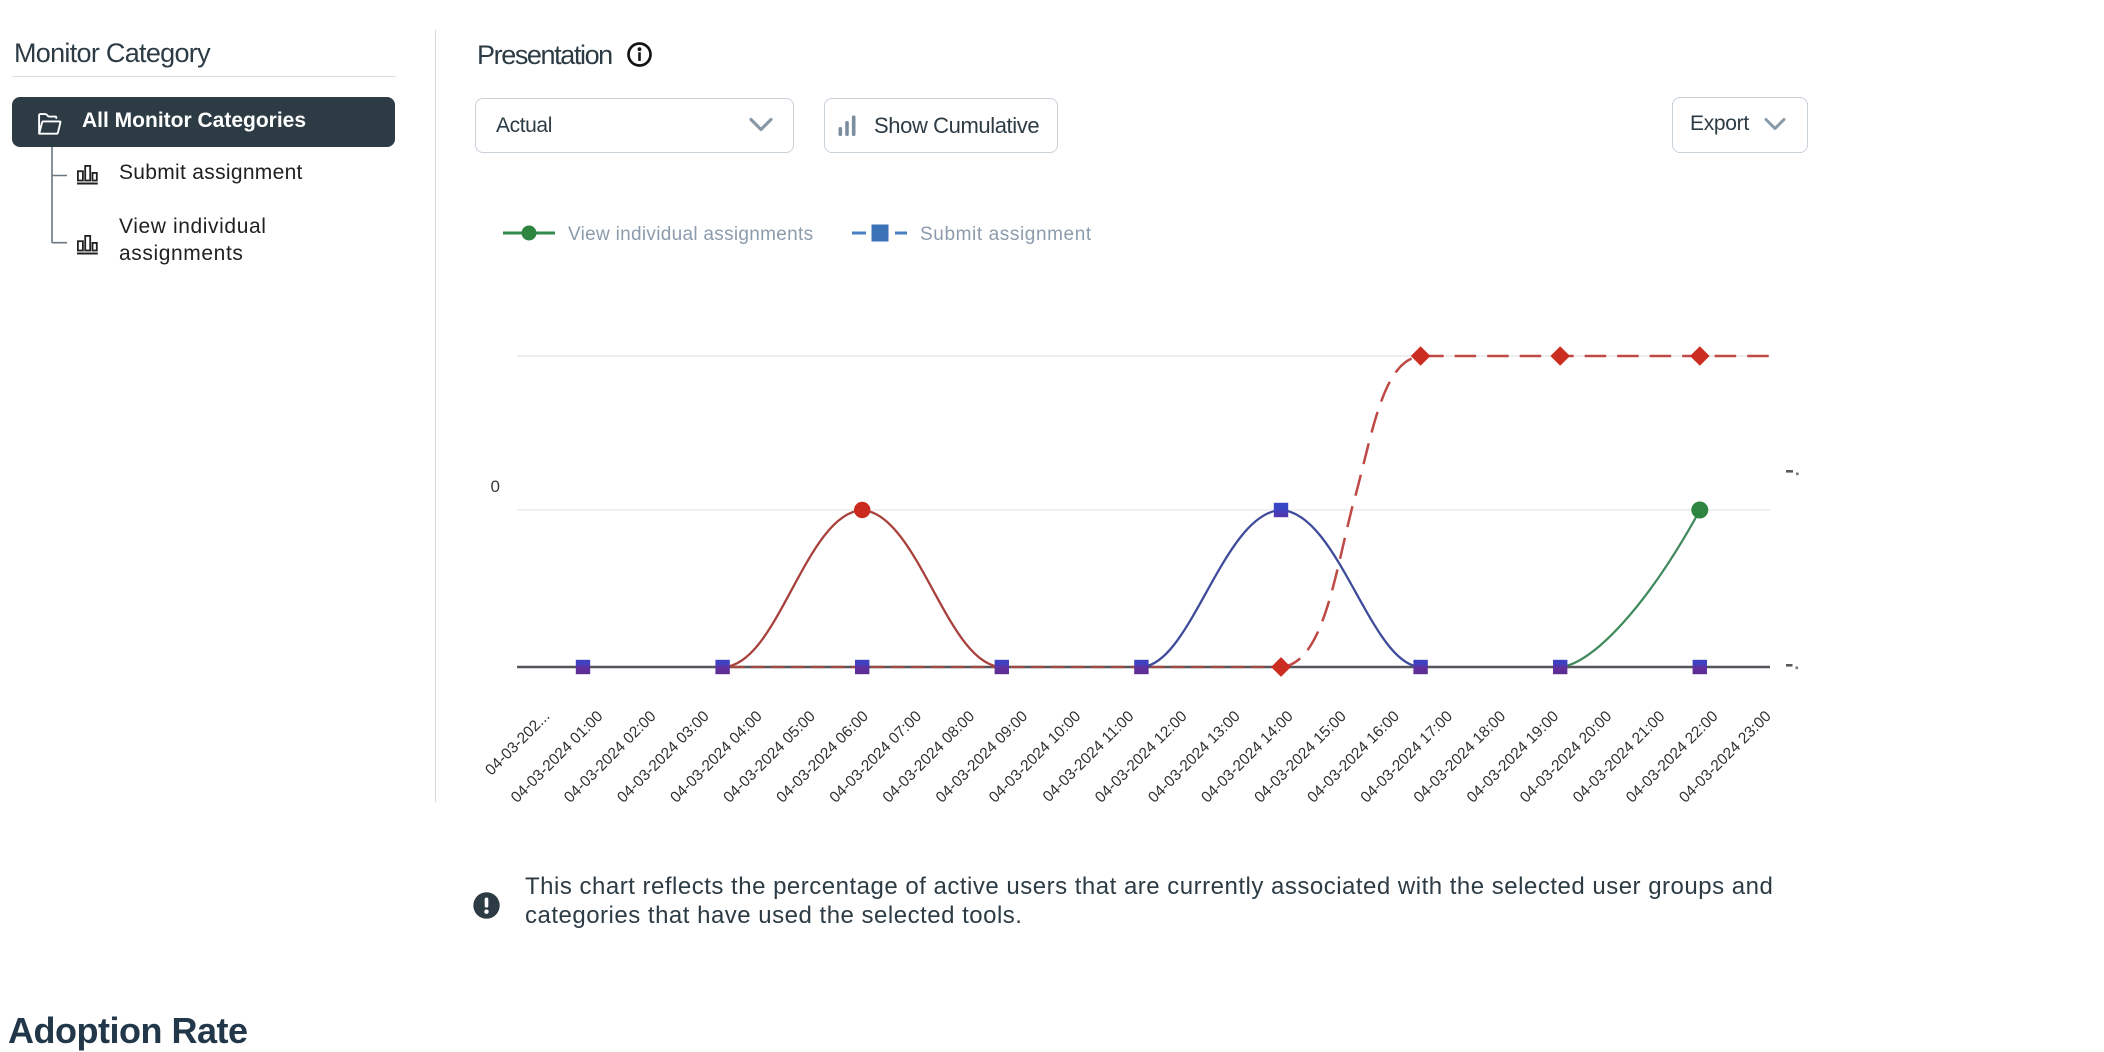 This screenshot has width=2104, height=1052. What do you see at coordinates (822, 757) in the screenshot?
I see `svg-text: 04-03-2024 06:00` at bounding box center [822, 757].